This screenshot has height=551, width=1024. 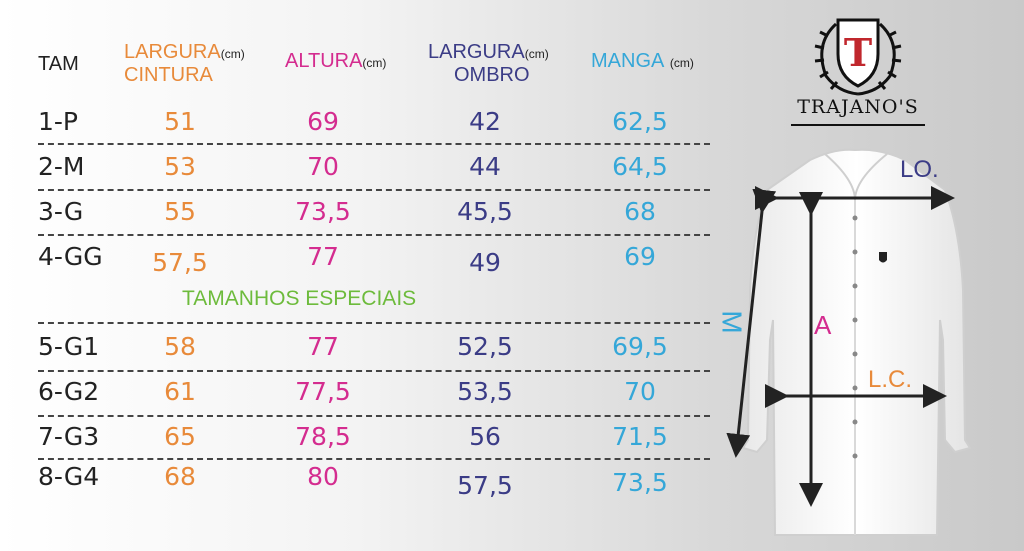 I want to click on manga-cell: 70, so click(x=640, y=391).